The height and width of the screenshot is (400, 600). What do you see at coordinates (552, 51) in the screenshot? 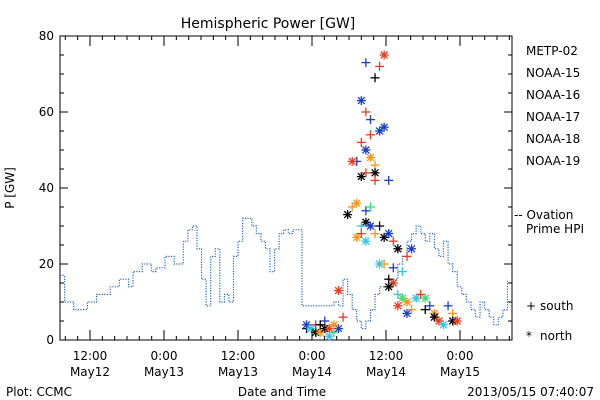
I see `legend-item-metp-02: METP-02` at bounding box center [552, 51].